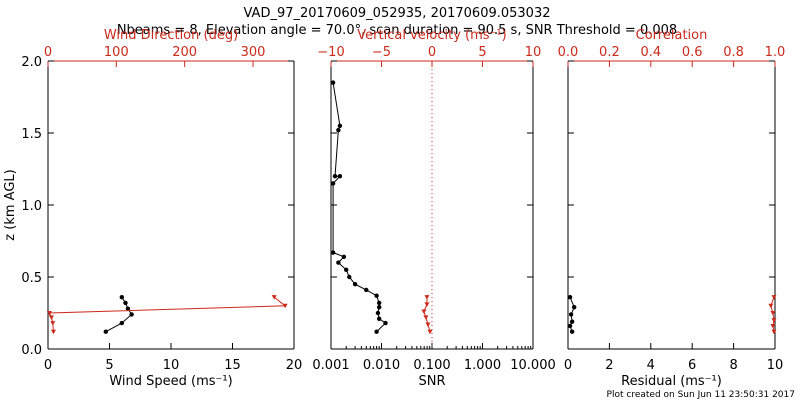 The image size is (800, 400). Describe the element at coordinates (109, 365) in the screenshot. I see `x-tick-label: 5` at that location.